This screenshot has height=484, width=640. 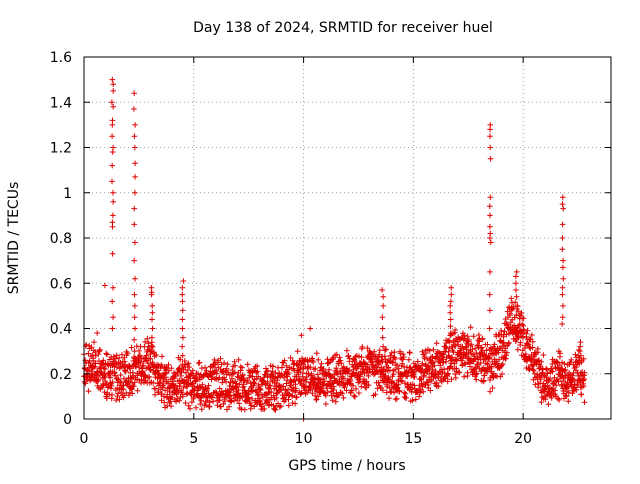 I want to click on y-tick-label: 0.4, so click(x=61, y=330).